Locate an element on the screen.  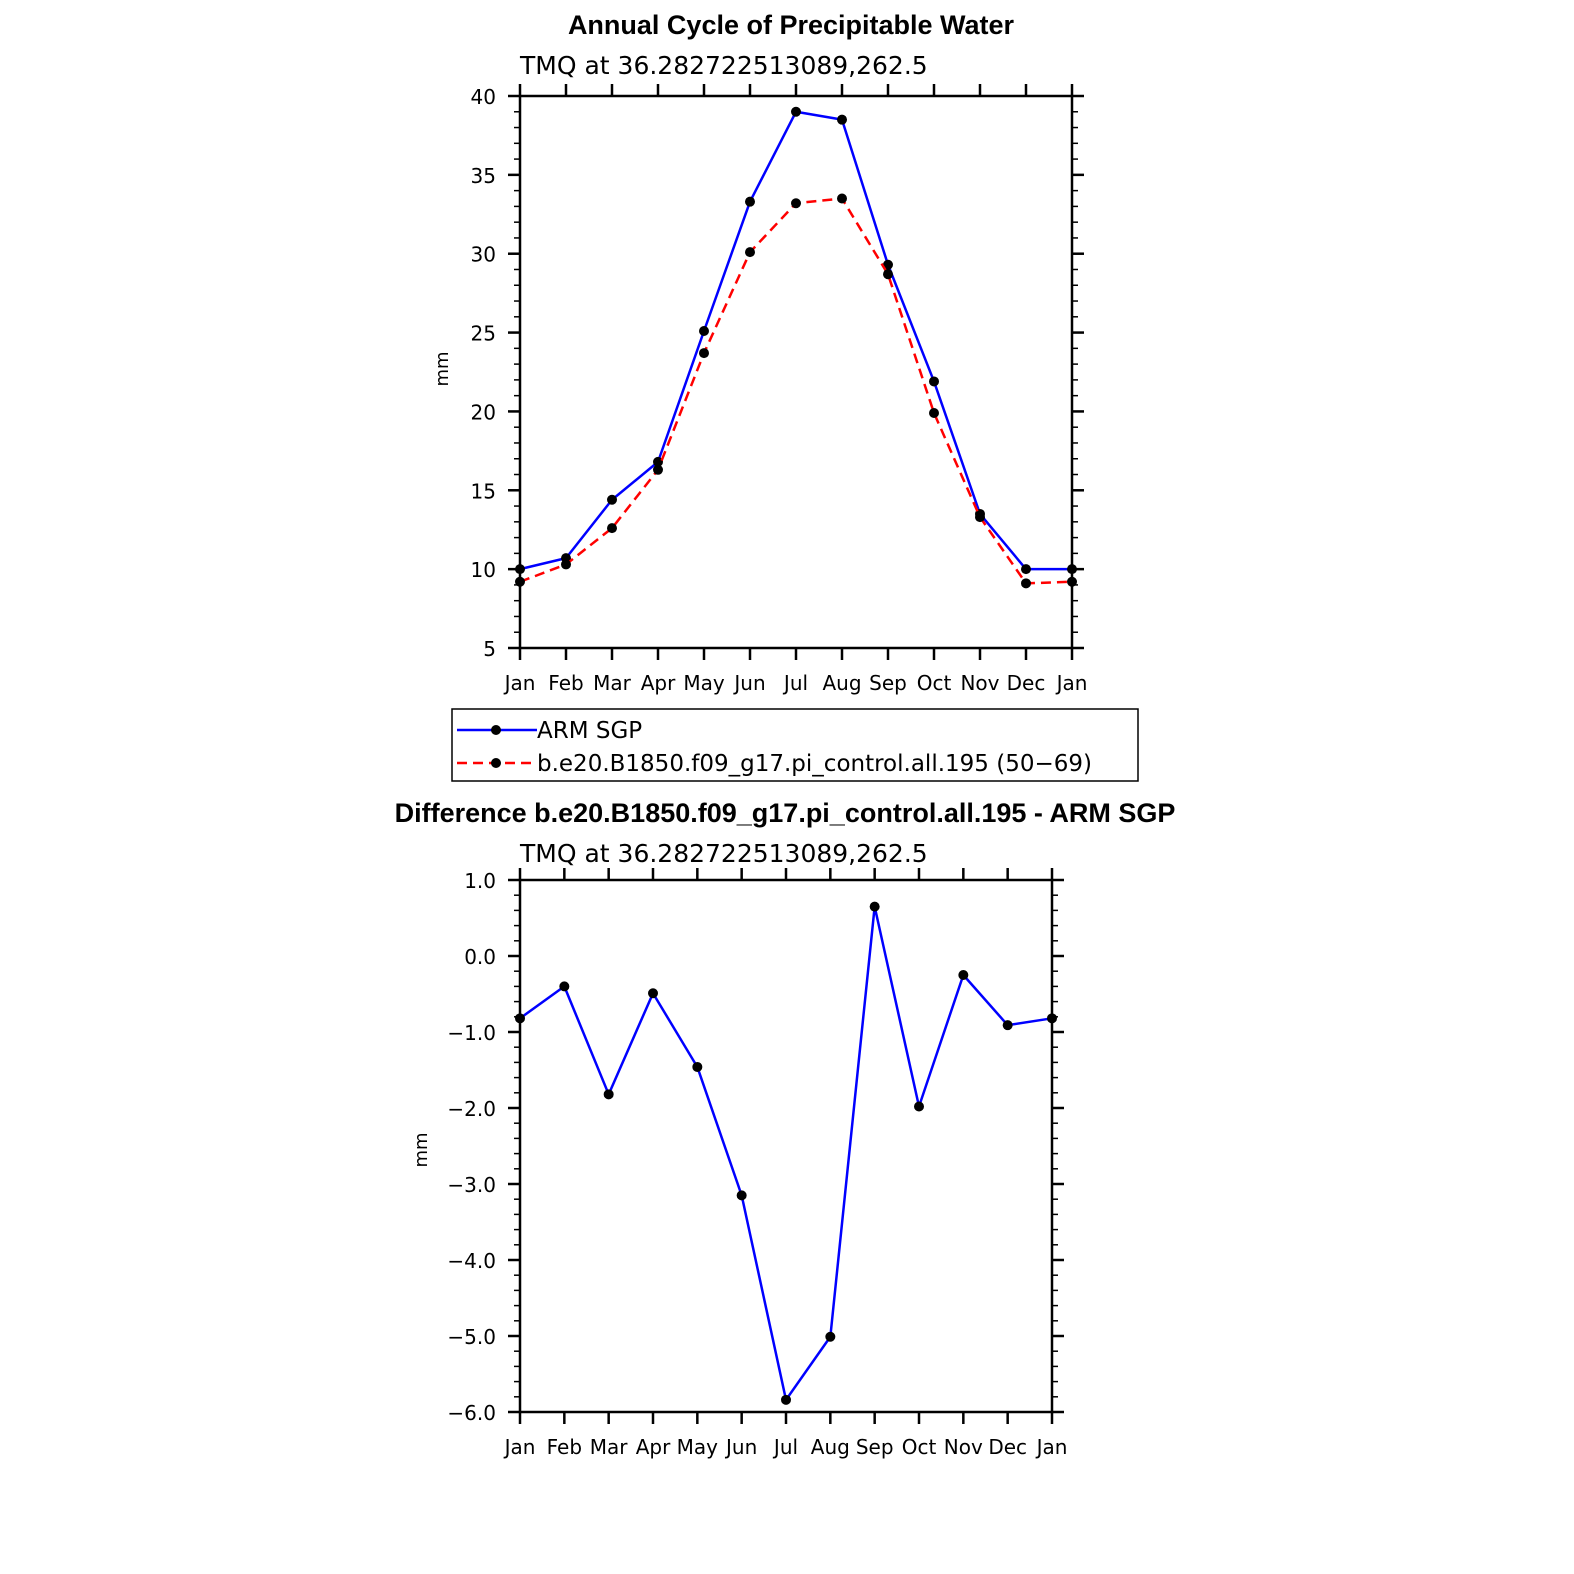
legend-marker-arm-sgp is located at coordinates (496, 730).